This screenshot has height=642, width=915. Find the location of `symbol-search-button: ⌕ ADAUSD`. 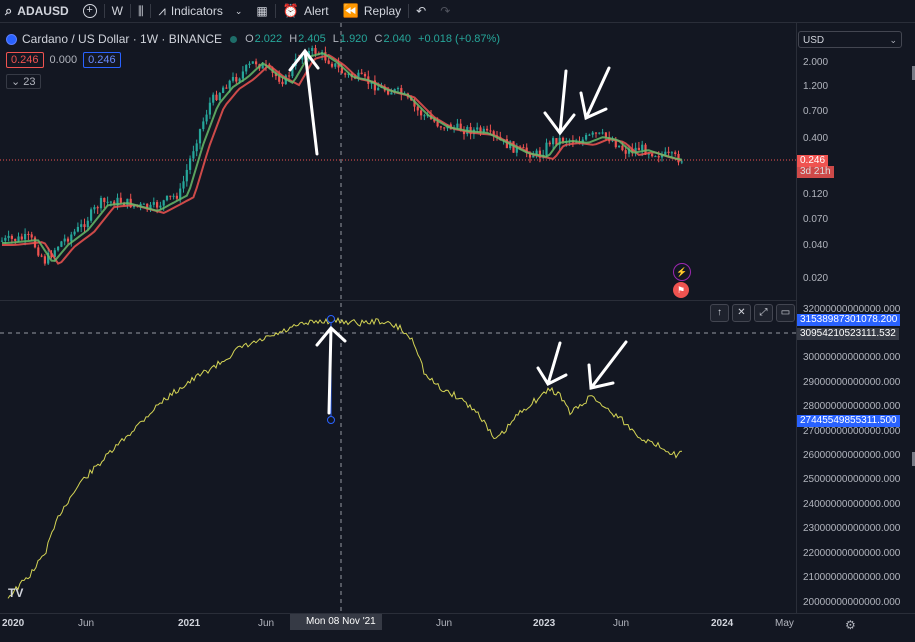

symbol-search-button: ⌕ ADAUSD is located at coordinates (38, 11).